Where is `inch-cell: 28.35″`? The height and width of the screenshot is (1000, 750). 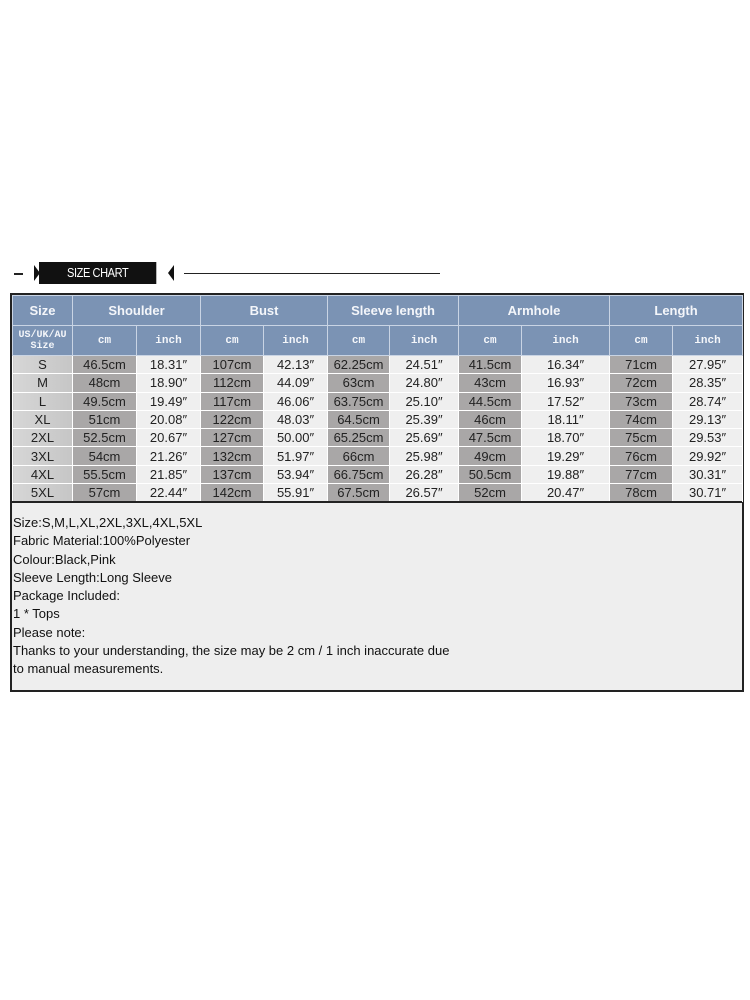 inch-cell: 28.35″ is located at coordinates (708, 383).